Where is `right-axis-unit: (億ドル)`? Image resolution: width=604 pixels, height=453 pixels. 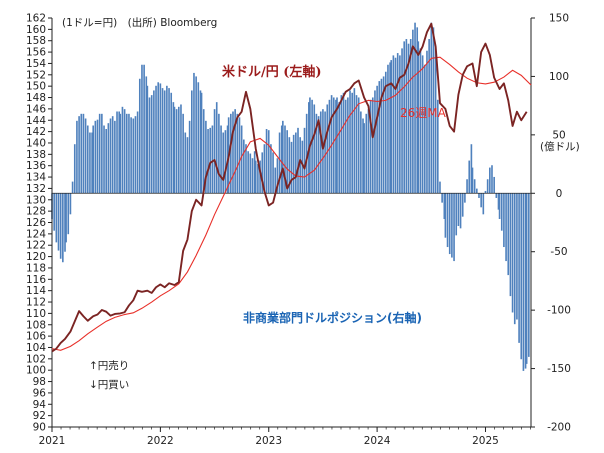
right-axis-unit: (億ドル) is located at coordinates (560, 146).